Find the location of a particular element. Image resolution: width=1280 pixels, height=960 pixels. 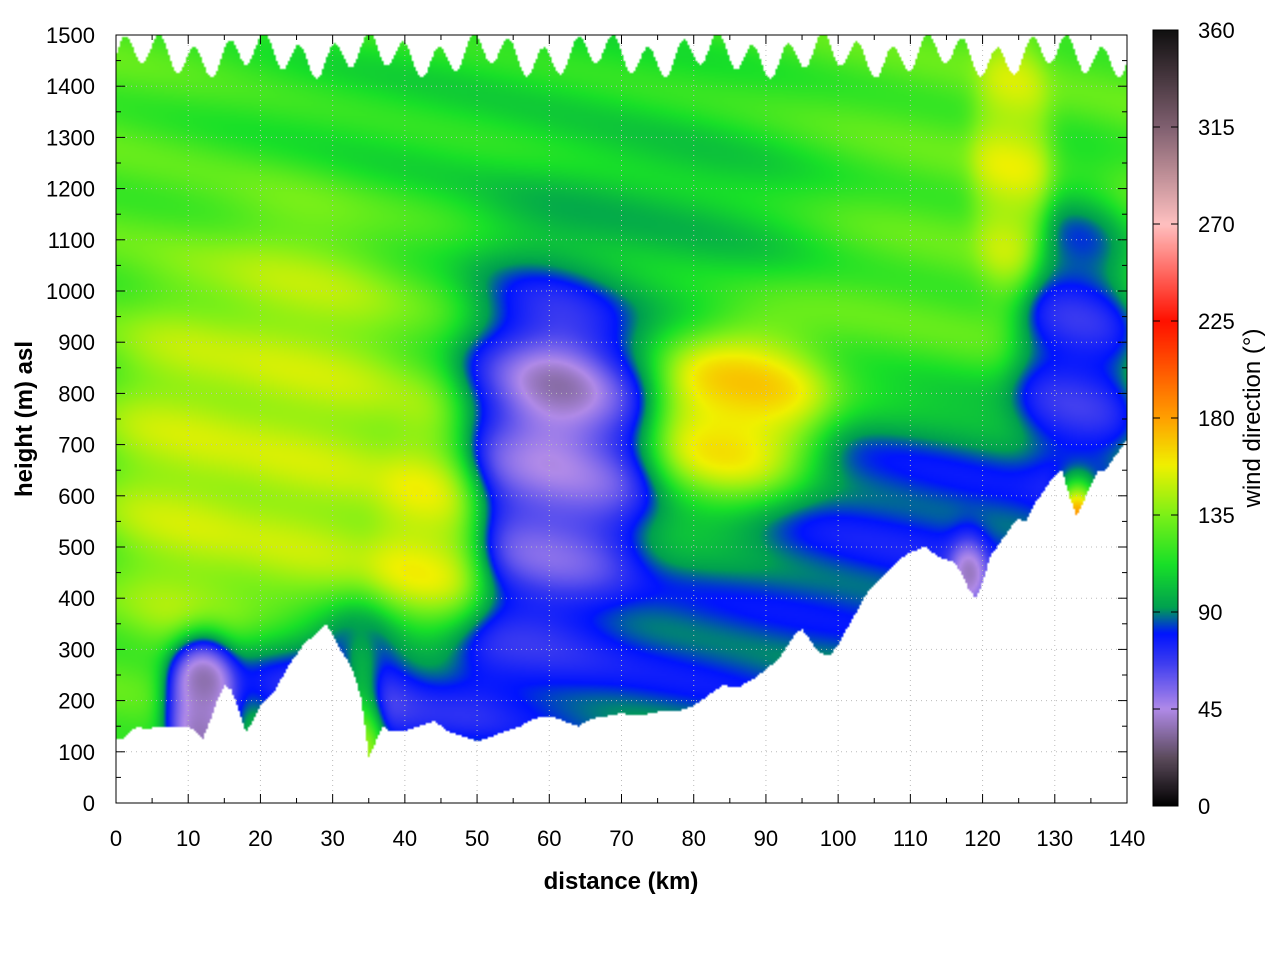

x-tick-label: 140 is located at coordinates (1127, 838).